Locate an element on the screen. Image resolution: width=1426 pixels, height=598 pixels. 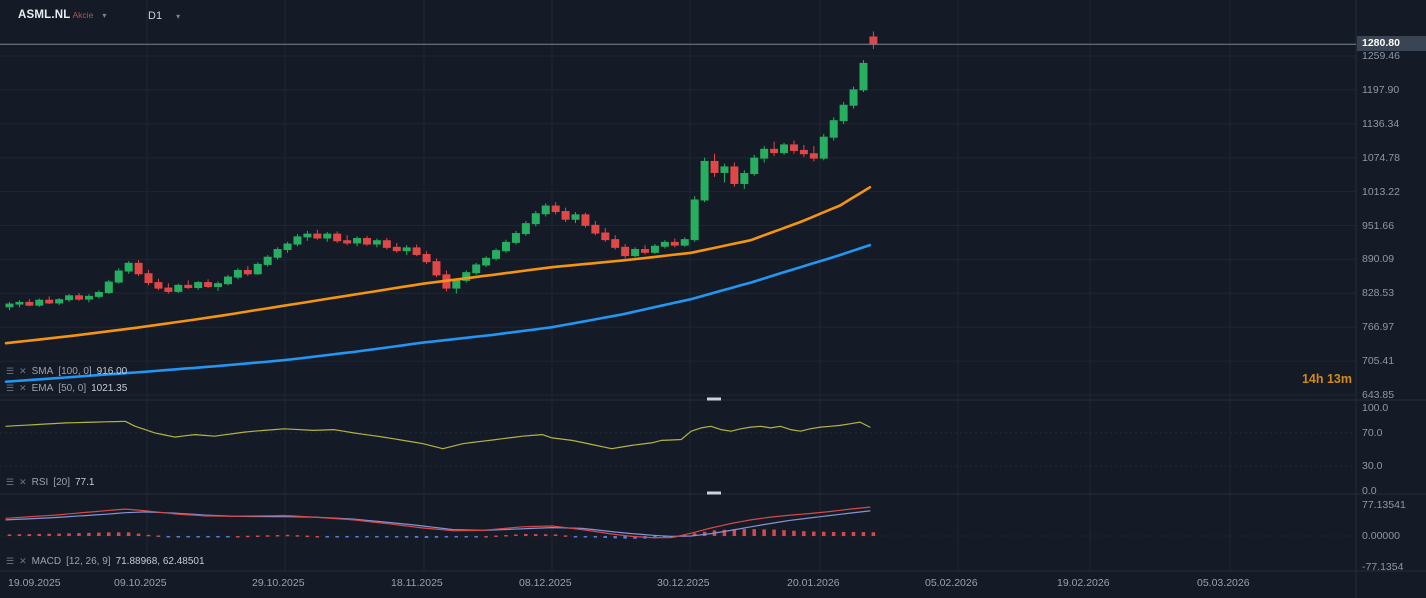
symbol-selector: ASML.NL Akcie ▾ is located at coordinates (62, 15).